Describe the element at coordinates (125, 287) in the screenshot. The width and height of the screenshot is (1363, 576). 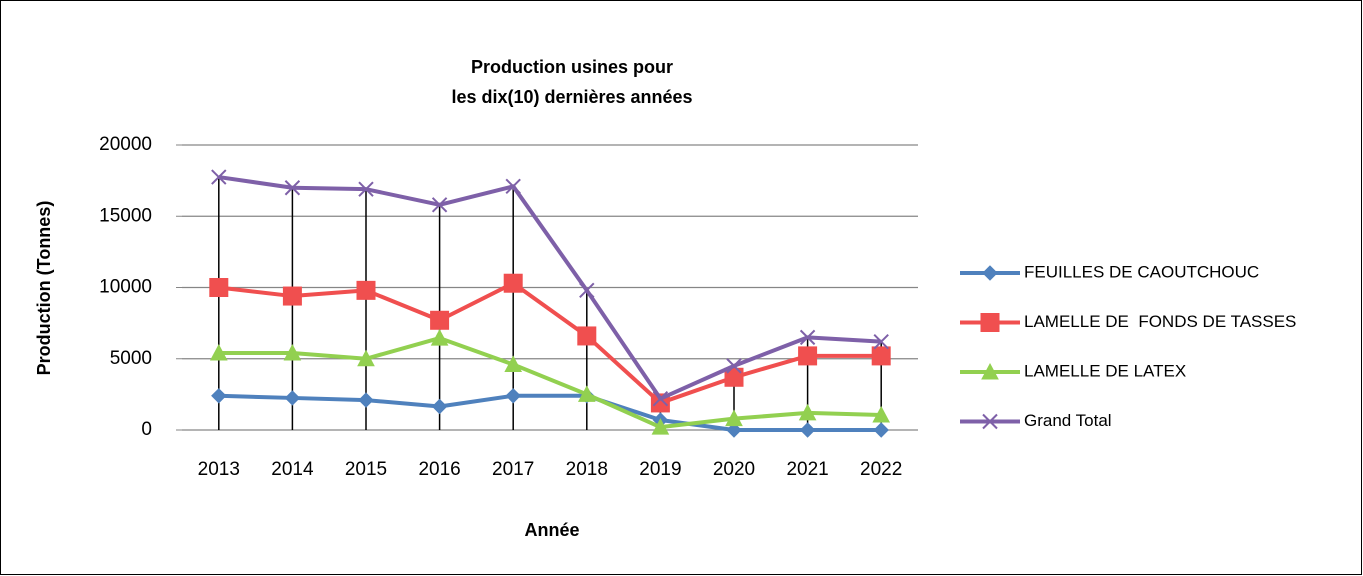
I see `y-tick-label: 10000` at that location.